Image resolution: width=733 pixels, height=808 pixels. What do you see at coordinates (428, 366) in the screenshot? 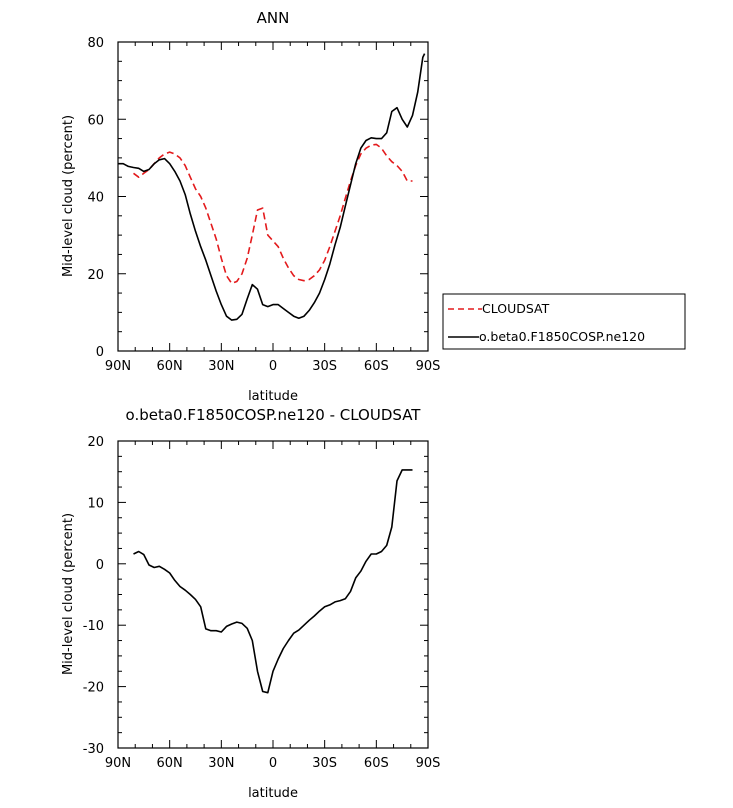
I see `top-chart-x-tick-label: 90S` at bounding box center [428, 366].